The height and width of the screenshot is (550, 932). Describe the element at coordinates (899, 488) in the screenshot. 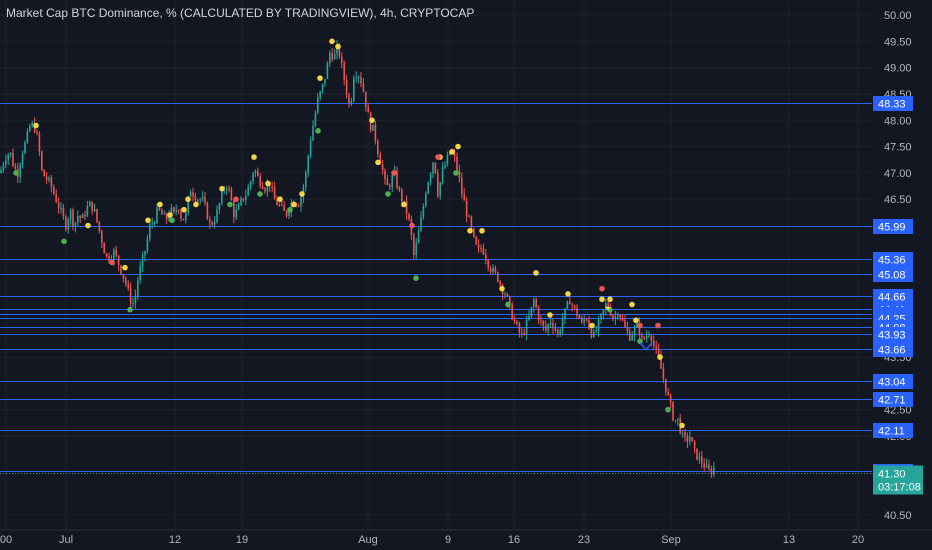

I see `countdown-label: 03:17:08` at that location.